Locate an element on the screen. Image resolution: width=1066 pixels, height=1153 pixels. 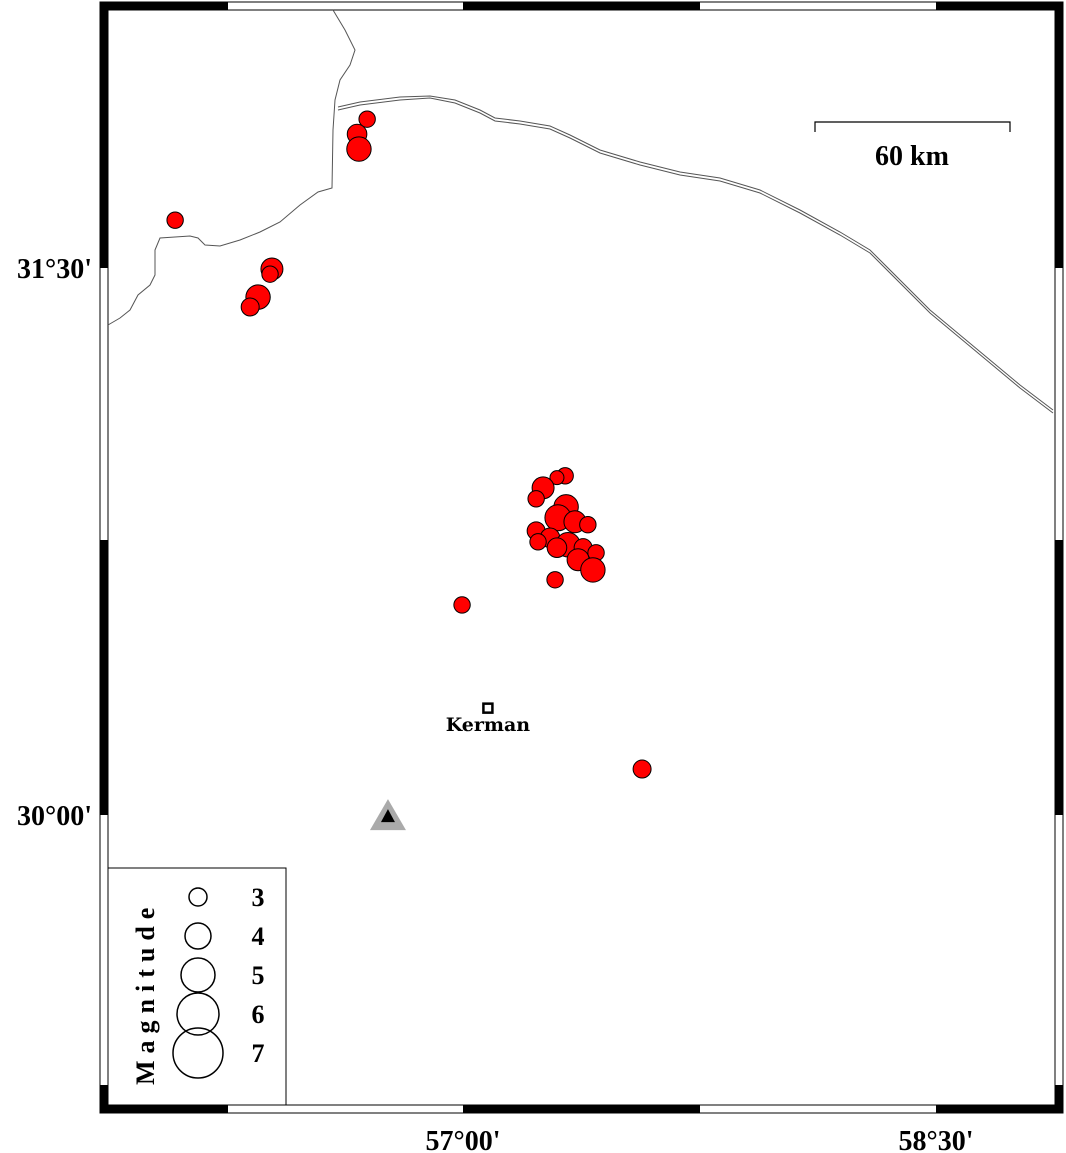
scale-bar: 60 km is located at coordinates (912, 146).